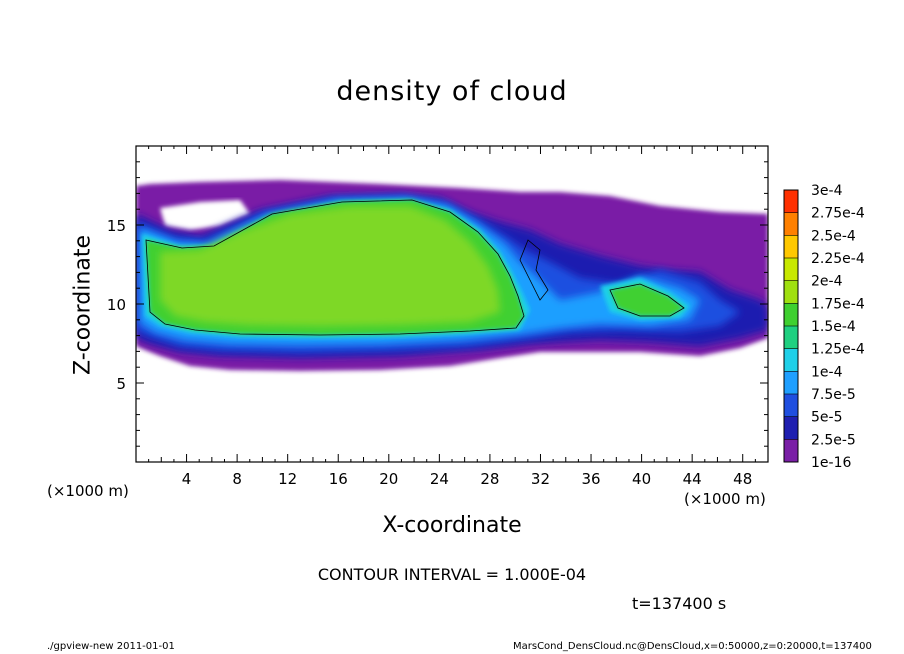 Image resolution: width=904 pixels, height=654 pixels. Describe the element at coordinates (388, 479) in the screenshot. I see `x-tick-label: 20` at that location.